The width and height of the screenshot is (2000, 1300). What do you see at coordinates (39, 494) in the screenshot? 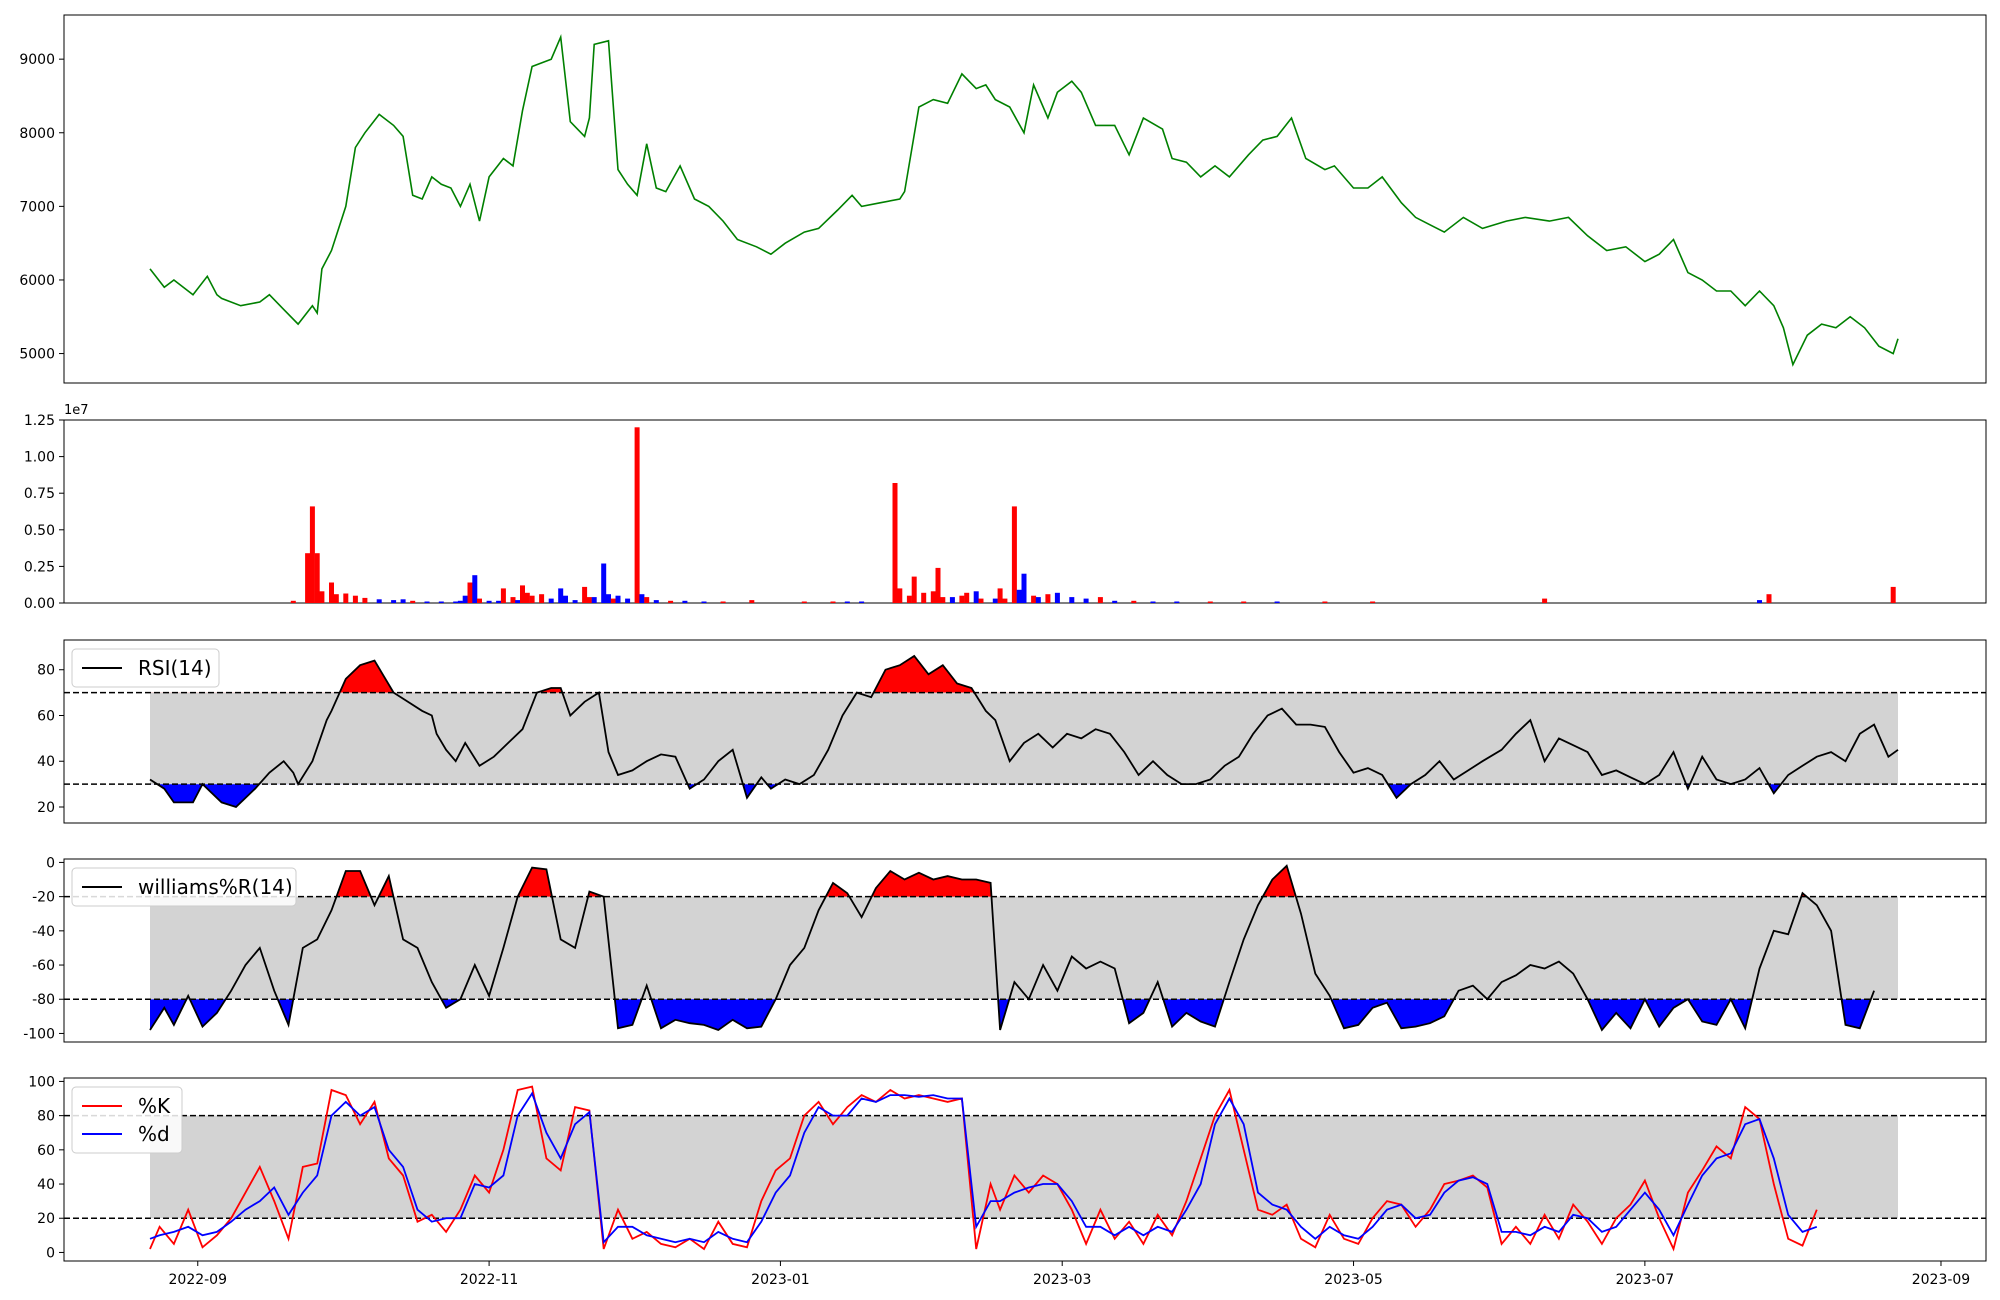
I see `y-tick-label: 0.75` at bounding box center [39, 494].